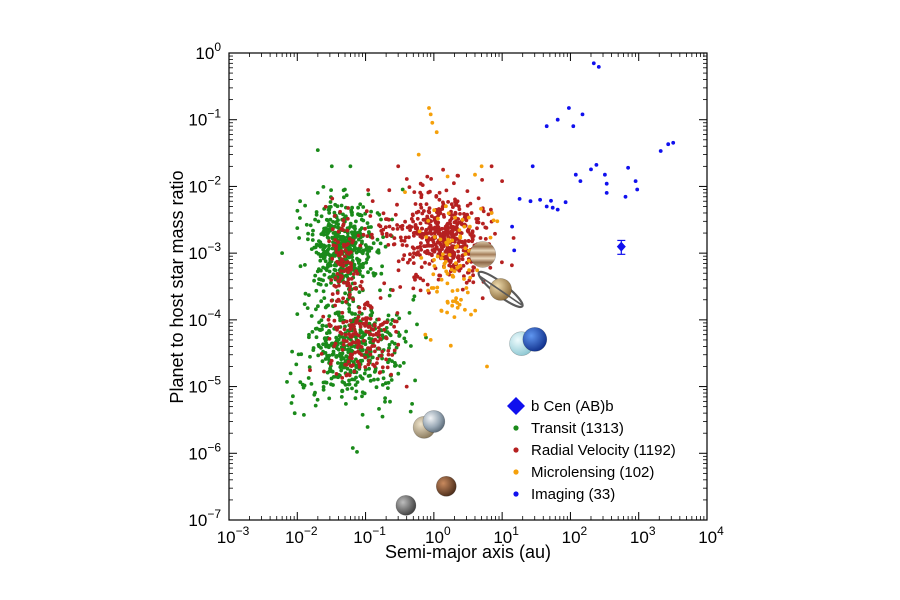 The height and width of the screenshot is (600, 900). Describe the element at coordinates (438, 535) in the screenshot. I see `x-tick-label: 100` at that location.